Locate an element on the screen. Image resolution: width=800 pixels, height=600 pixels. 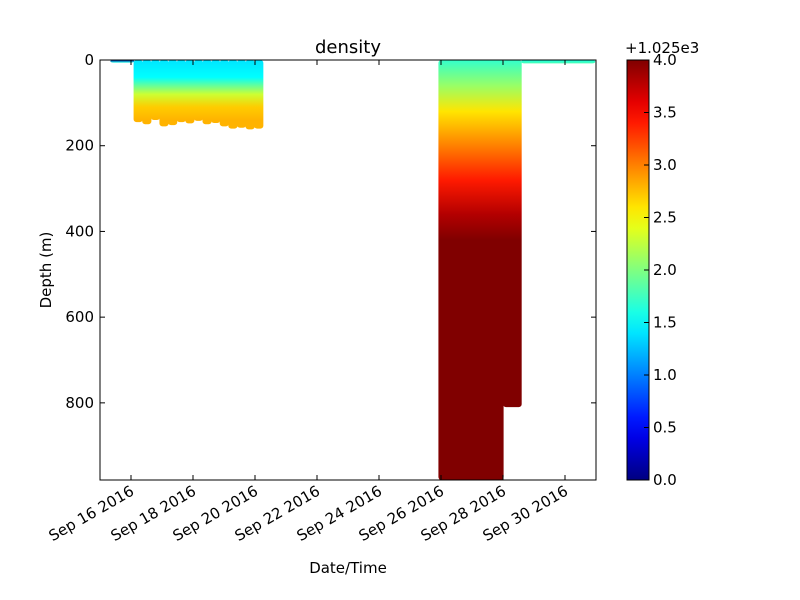
y-tick-label: 0 is located at coordinates (89, 60).